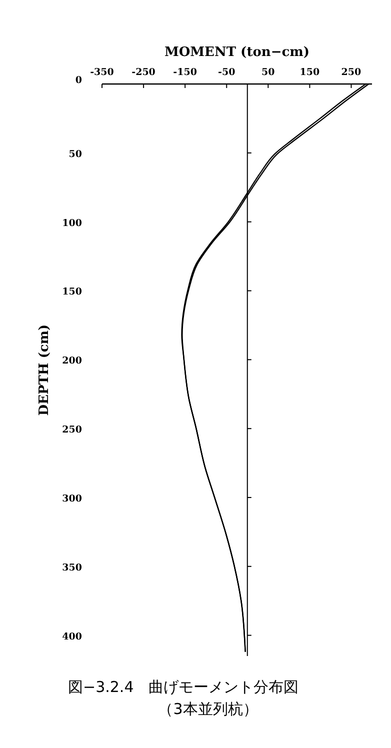 This screenshot has height=748, width=391. Describe the element at coordinates (227, 72) in the screenshot. I see `x-tick-label: -50` at that location.